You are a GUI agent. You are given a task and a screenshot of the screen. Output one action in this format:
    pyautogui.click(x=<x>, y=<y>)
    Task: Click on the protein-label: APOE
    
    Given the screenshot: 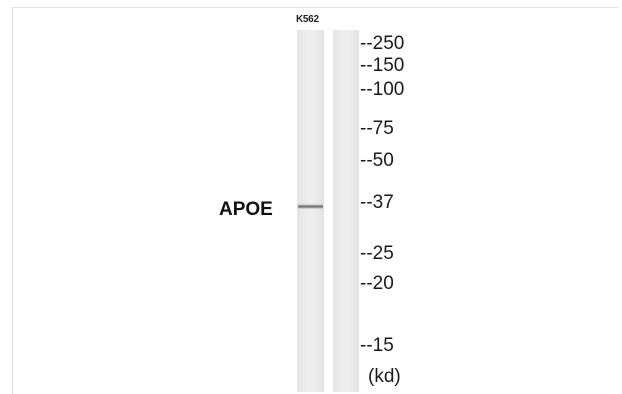 What is the action you would take?
    pyautogui.click(x=246, y=209)
    